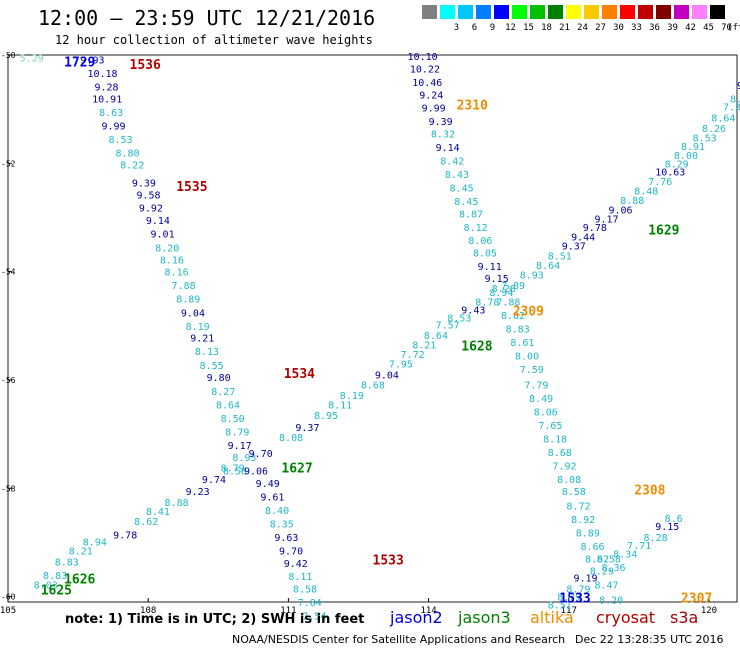 This screenshot has height=650, width=740. Describe the element at coordinates (428, 611) in the screenshot. I see `lon-tick-label: 114` at that location.